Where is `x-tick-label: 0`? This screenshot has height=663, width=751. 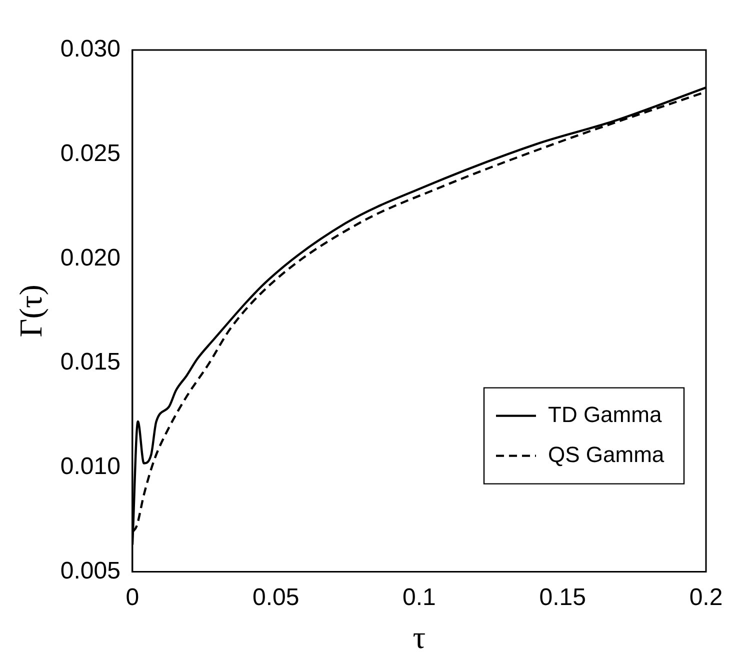
x-tick-label: 0 is located at coordinates (133, 597).